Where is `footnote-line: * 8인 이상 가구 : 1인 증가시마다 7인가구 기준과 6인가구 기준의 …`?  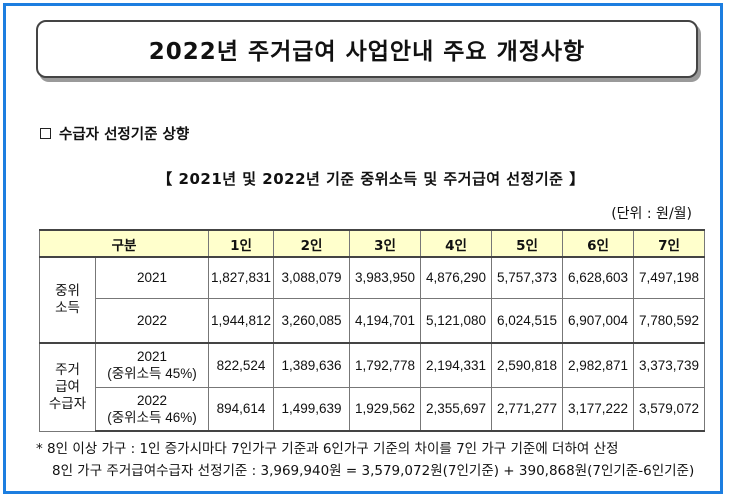 footnote-line: * 8인 이상 가구 : 1인 증가시마다 7인가구 기준과 6인가구 기준의 … is located at coordinates (327, 449).